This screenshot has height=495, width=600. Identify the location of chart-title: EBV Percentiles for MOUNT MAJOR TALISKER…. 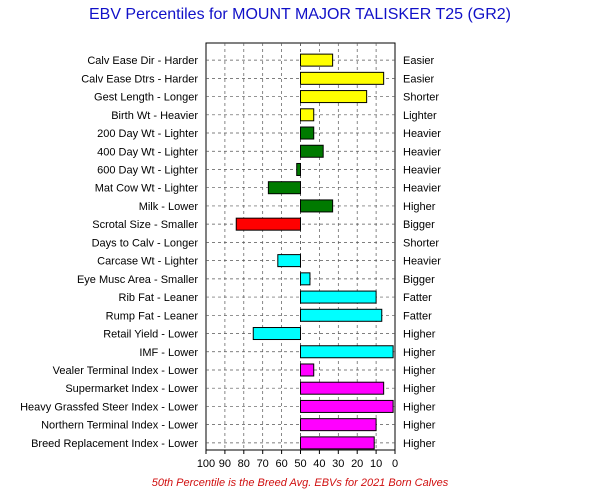
(300, 14).